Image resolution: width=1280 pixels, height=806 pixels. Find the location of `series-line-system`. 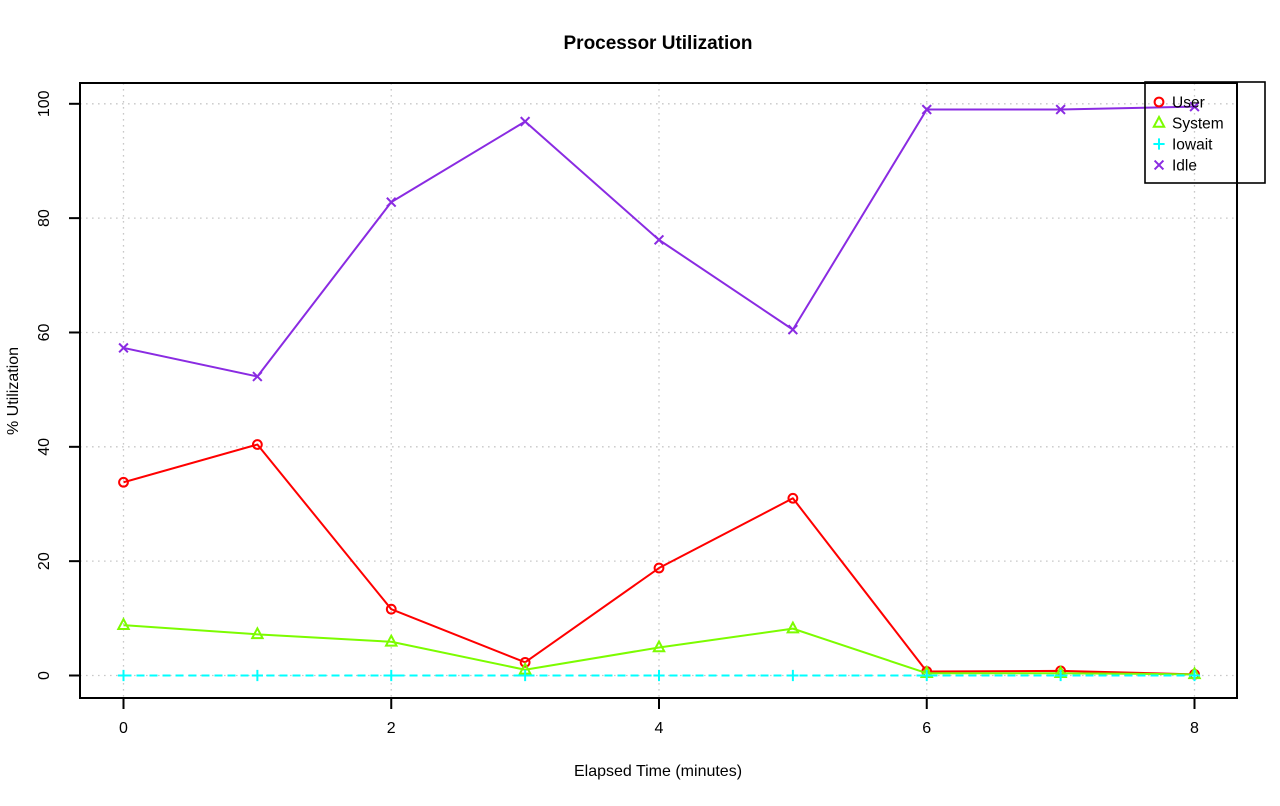

series-line-system is located at coordinates (659, 650).